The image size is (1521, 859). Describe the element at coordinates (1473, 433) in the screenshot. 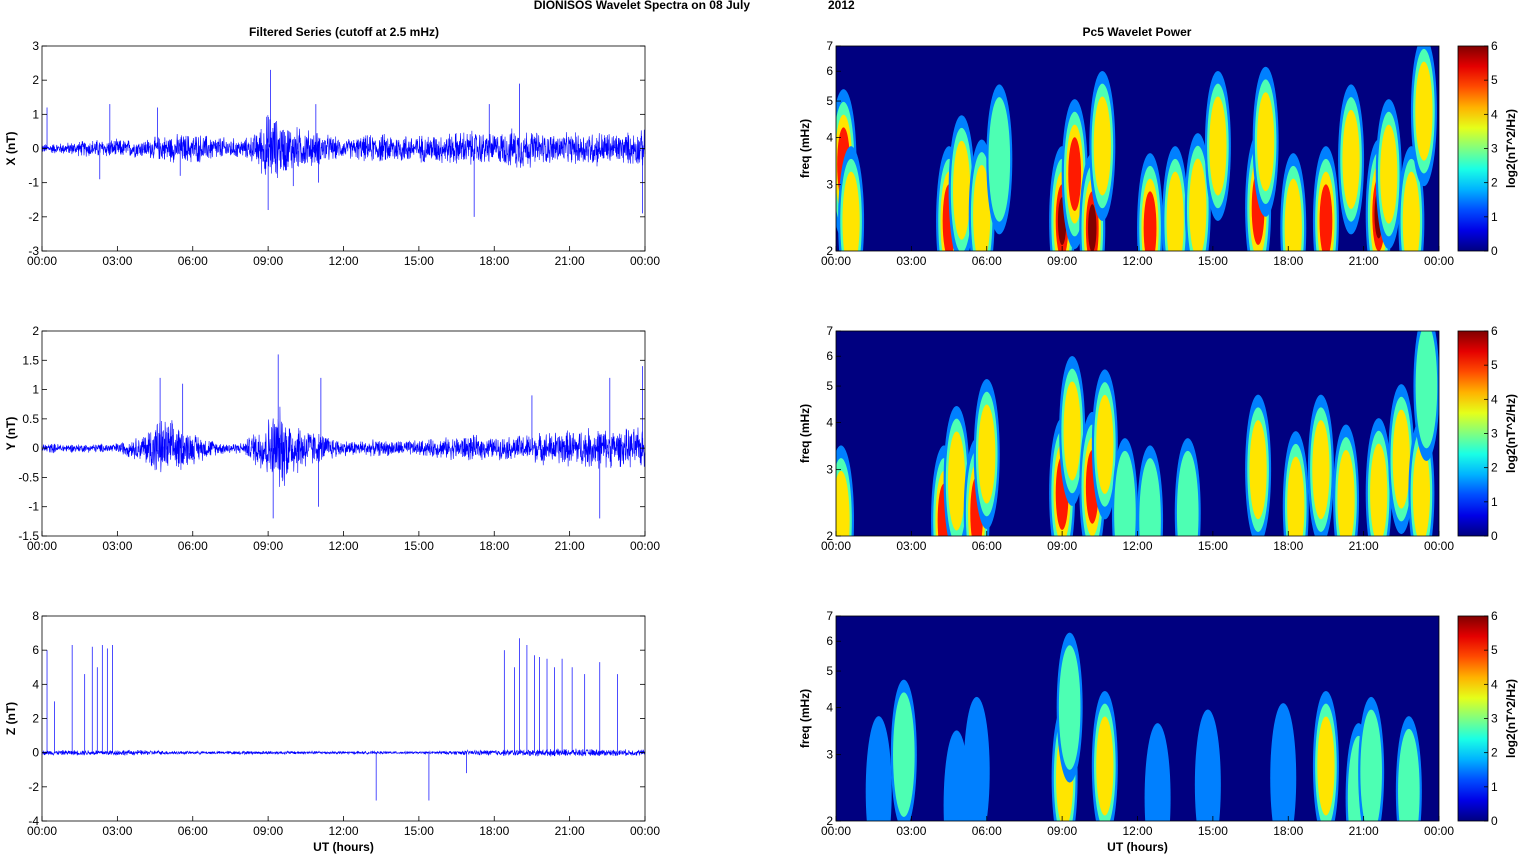

I see `spectrum-y-colorbar` at that location.